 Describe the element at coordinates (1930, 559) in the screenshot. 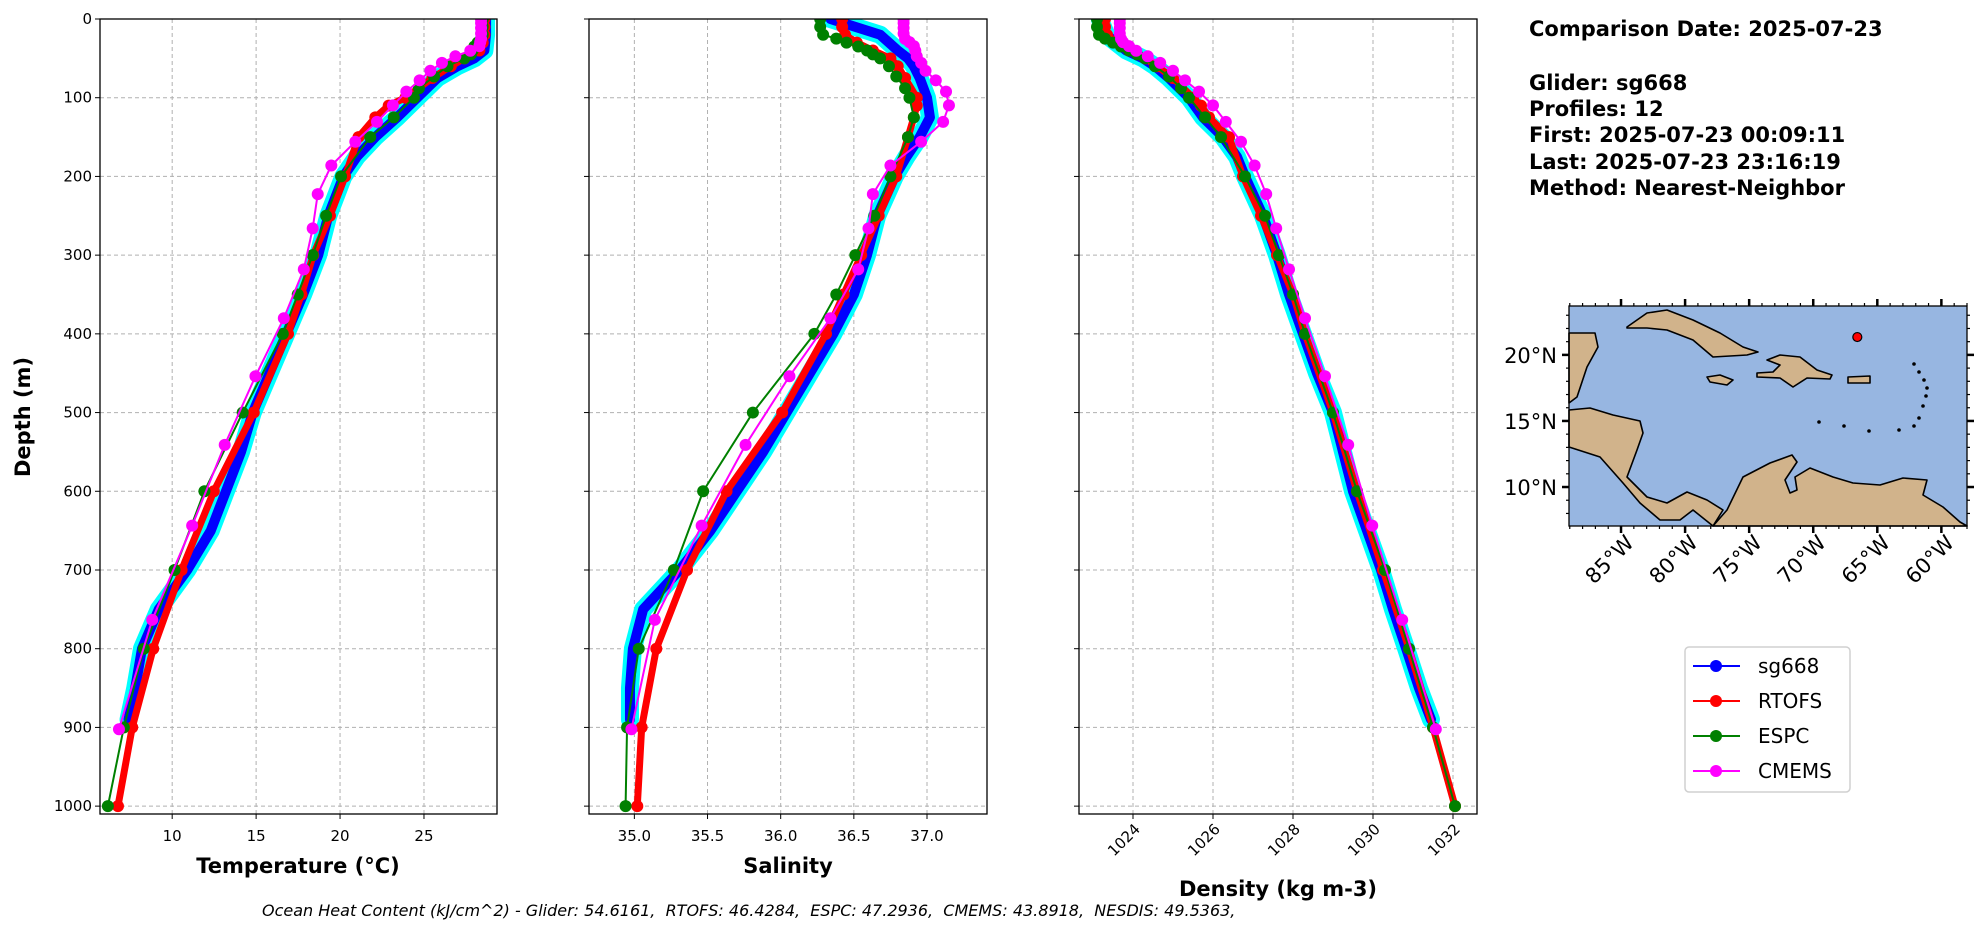

I see `map-lon-label: 60°W` at that location.